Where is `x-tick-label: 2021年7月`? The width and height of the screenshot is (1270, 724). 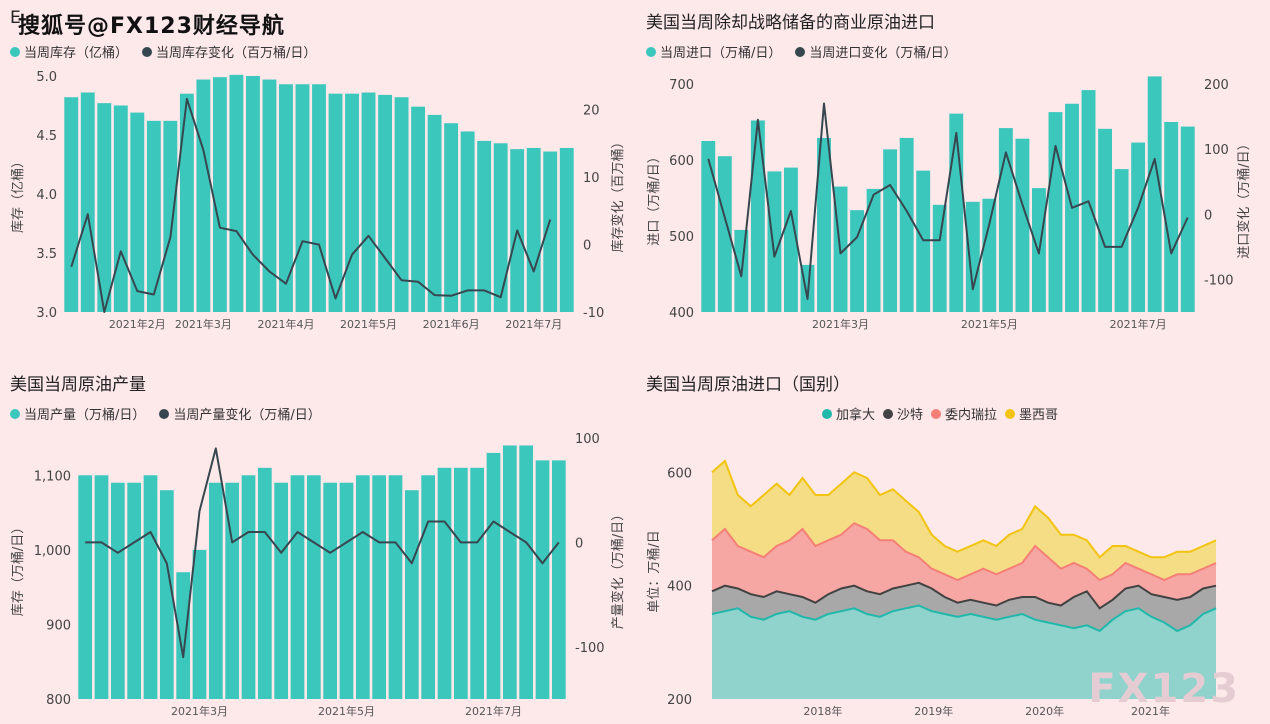 x-tick-label: 2021年7月 is located at coordinates (493, 711).